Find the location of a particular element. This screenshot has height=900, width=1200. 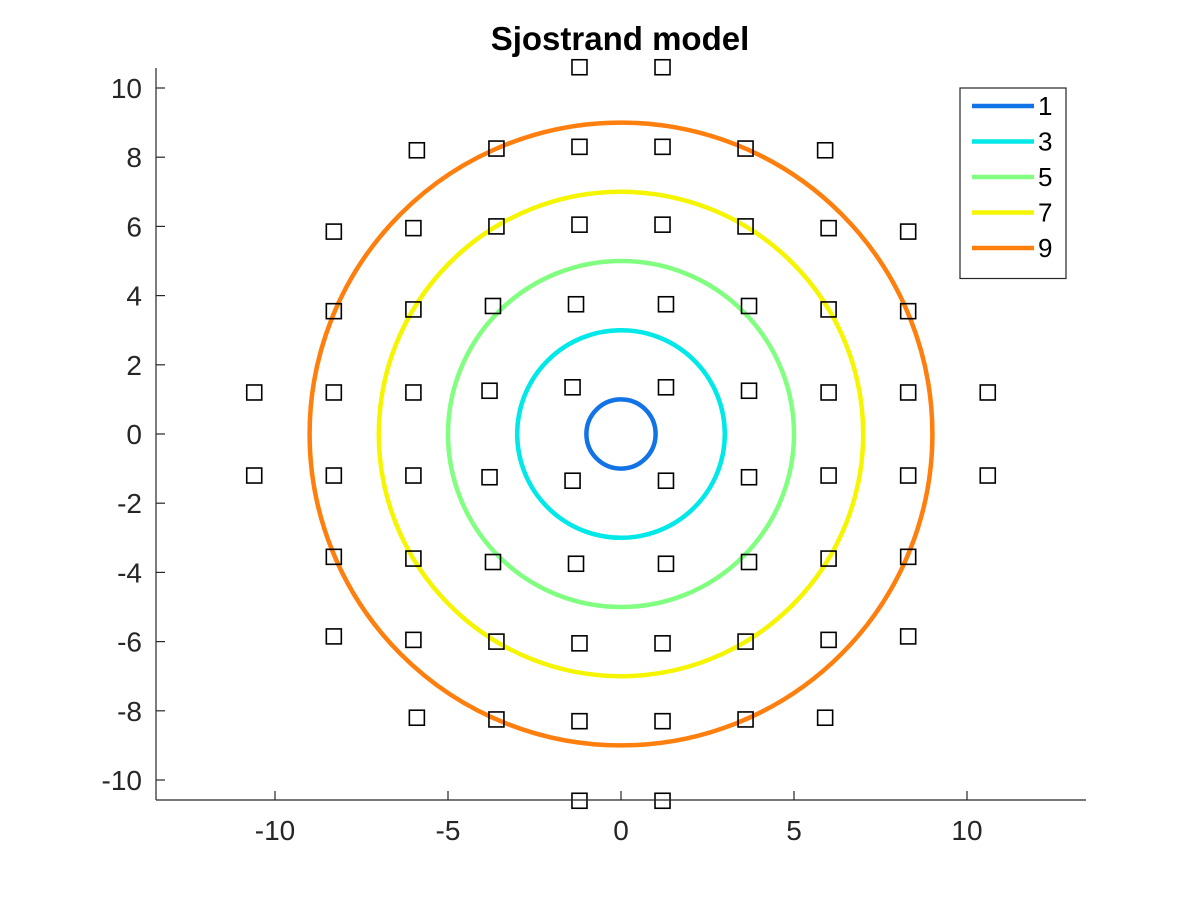

y-tick-label: 10 is located at coordinates (126, 88).